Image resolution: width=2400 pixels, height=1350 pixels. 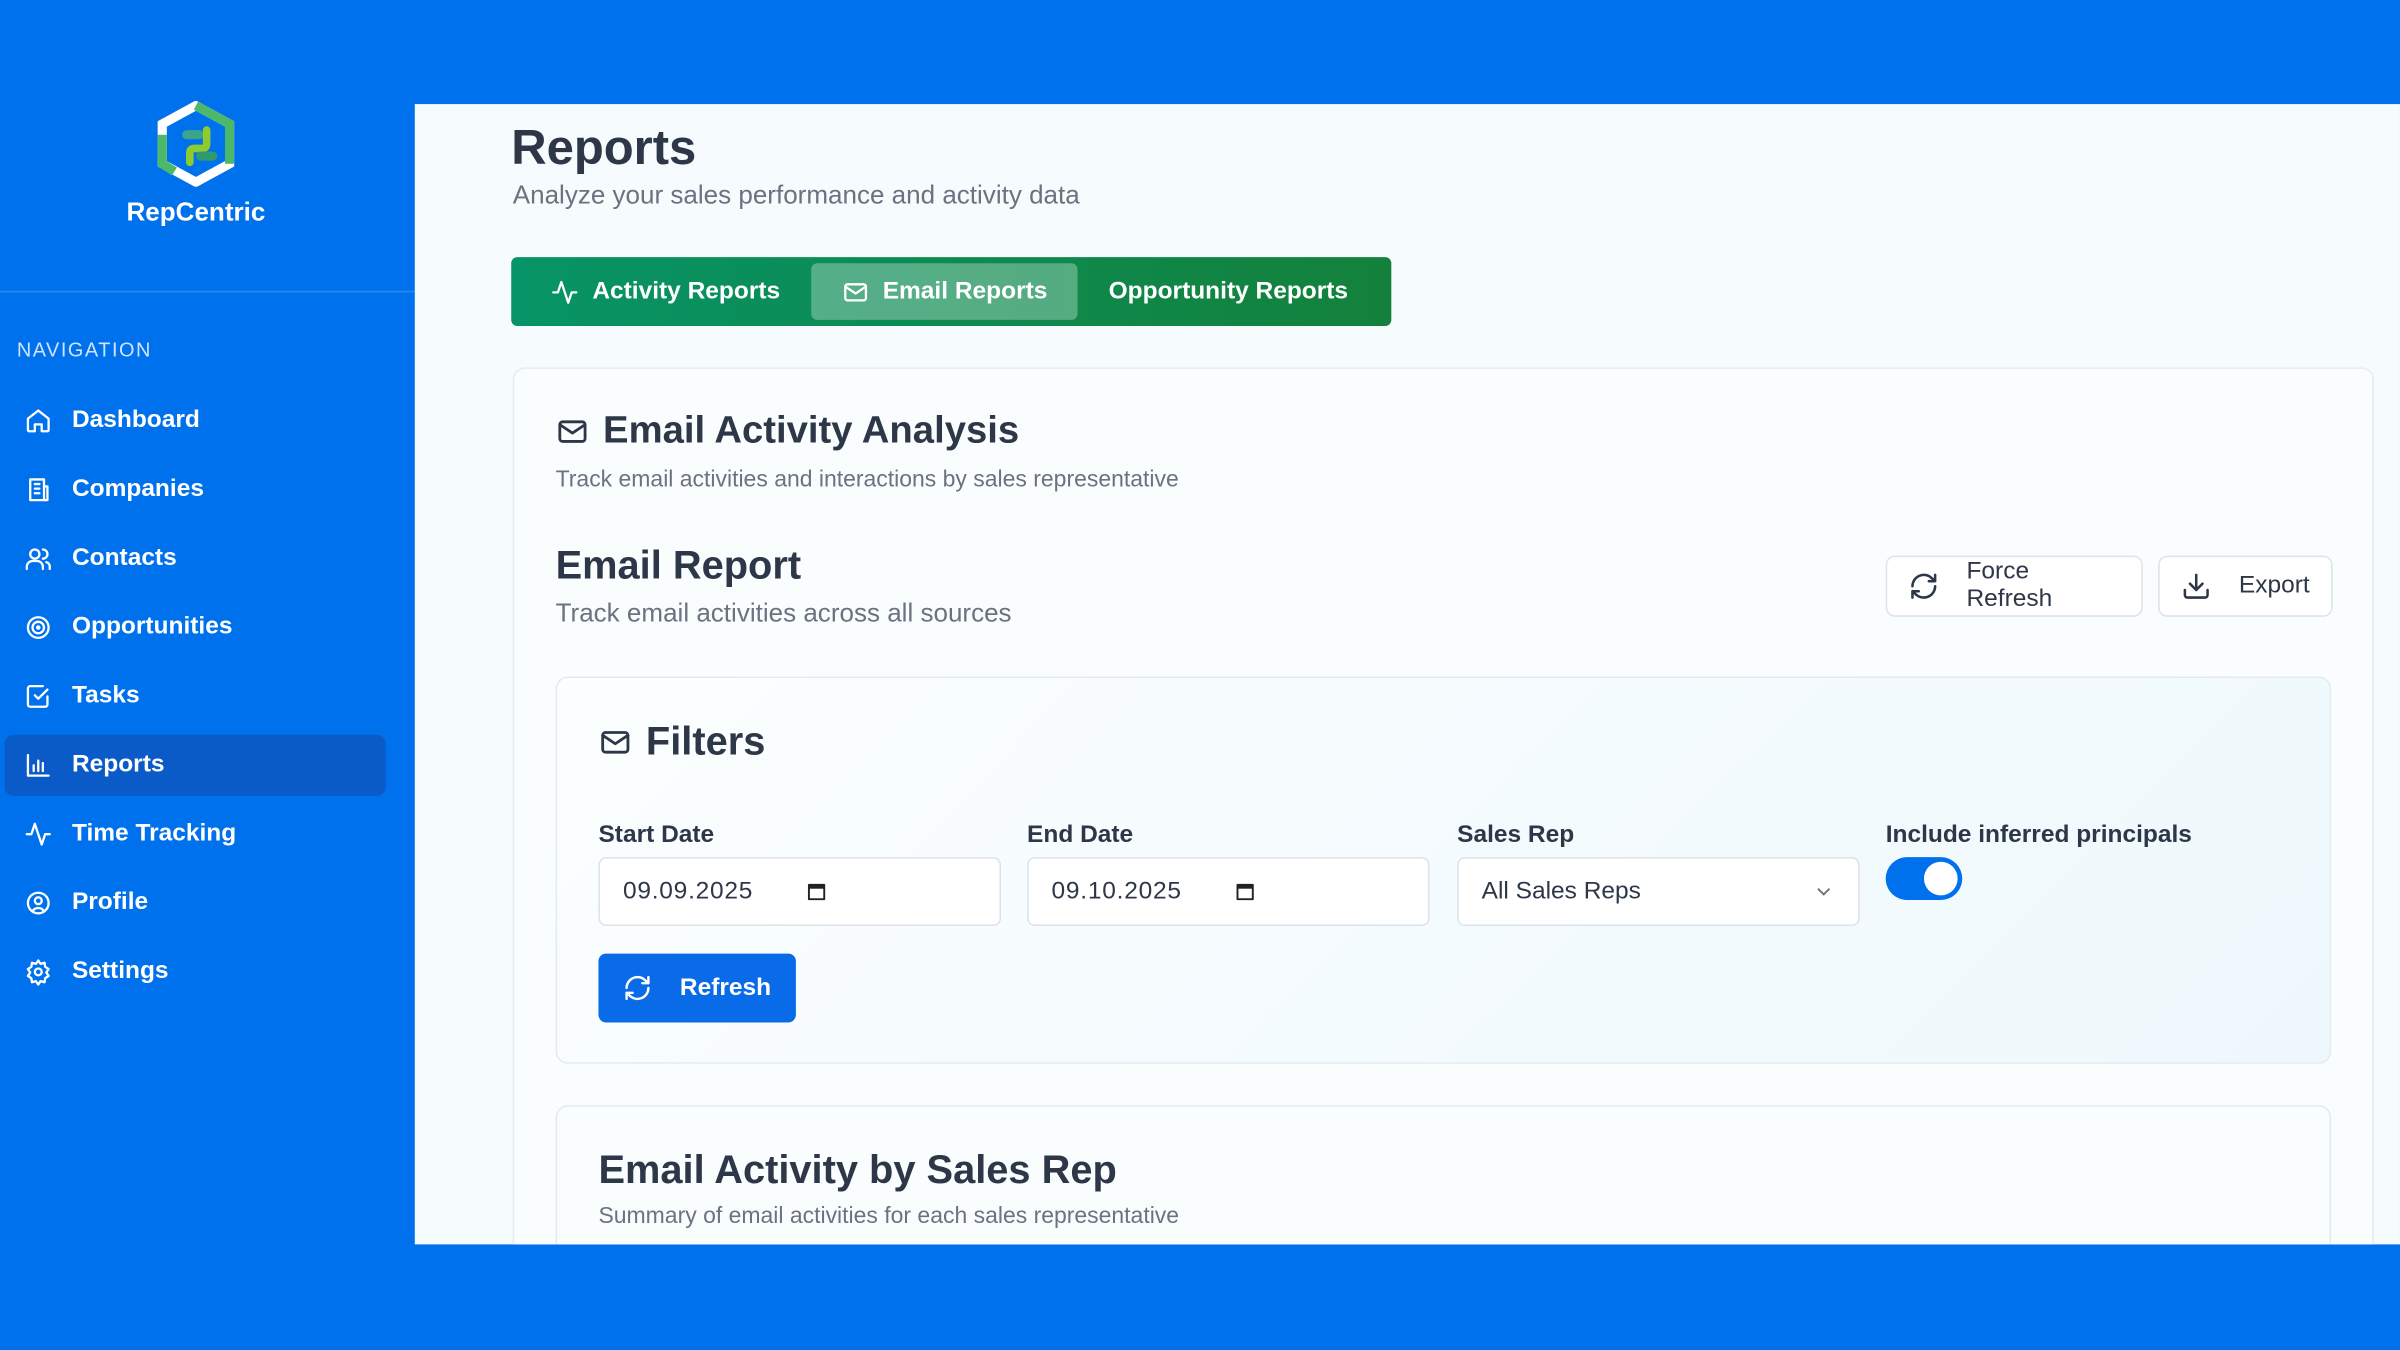 I want to click on start-date-label: Start Date, so click(x=656, y=834).